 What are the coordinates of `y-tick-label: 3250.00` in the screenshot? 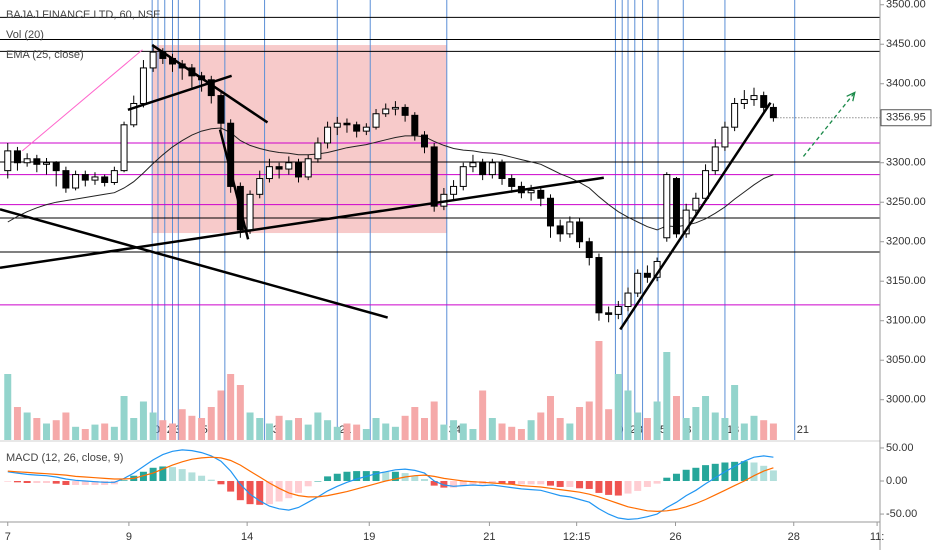 It's located at (906, 202).